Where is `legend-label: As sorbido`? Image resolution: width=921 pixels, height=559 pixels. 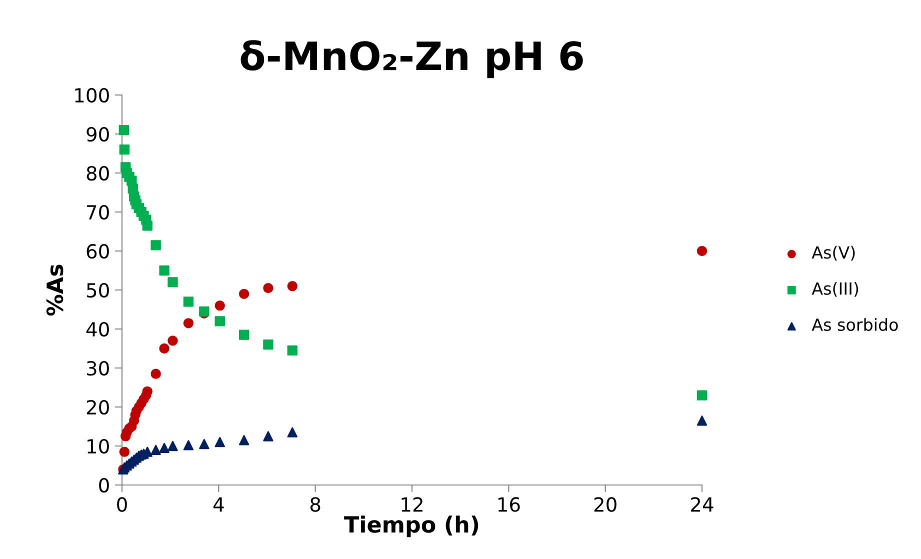 legend-label: As sorbido is located at coordinates (855, 324).